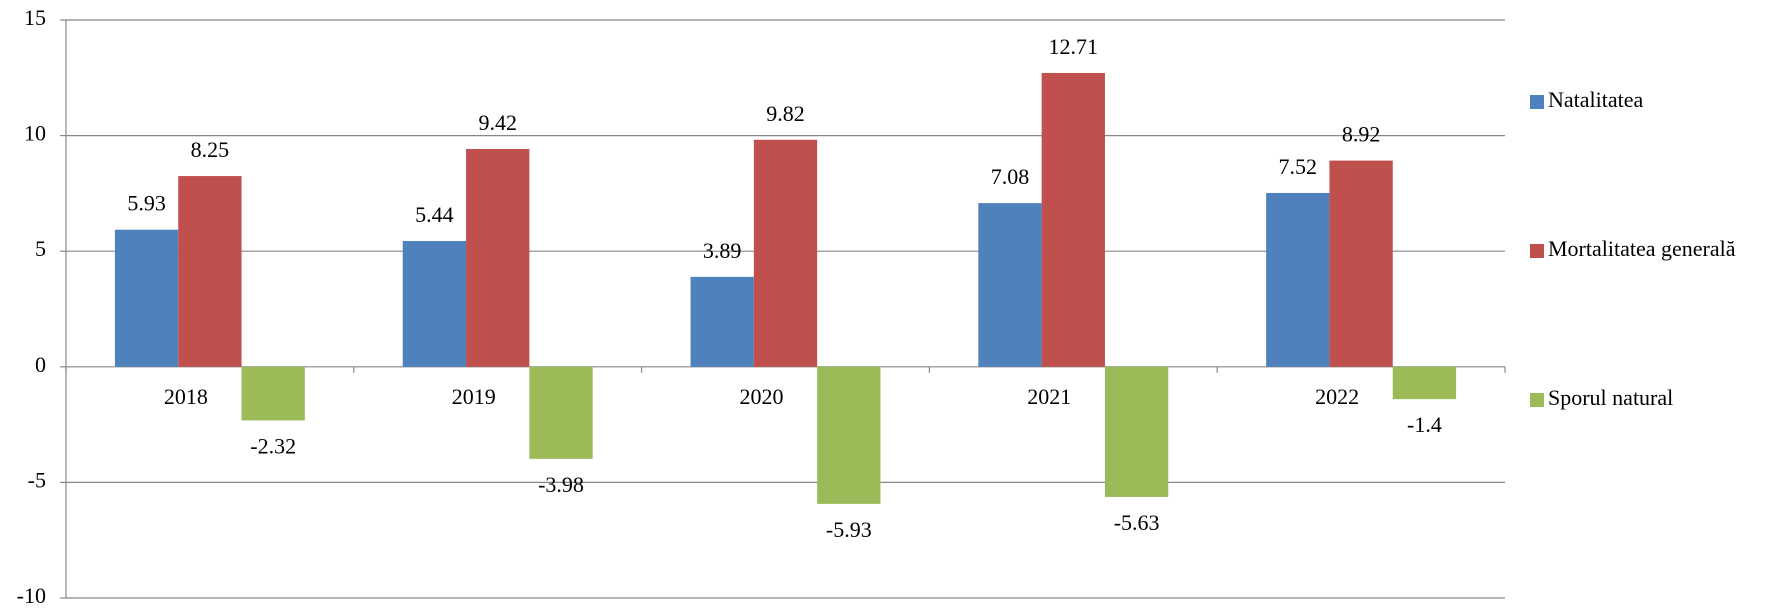 This screenshot has height=608, width=1777. I want to click on x-tick-label: 2019, so click(474, 396).